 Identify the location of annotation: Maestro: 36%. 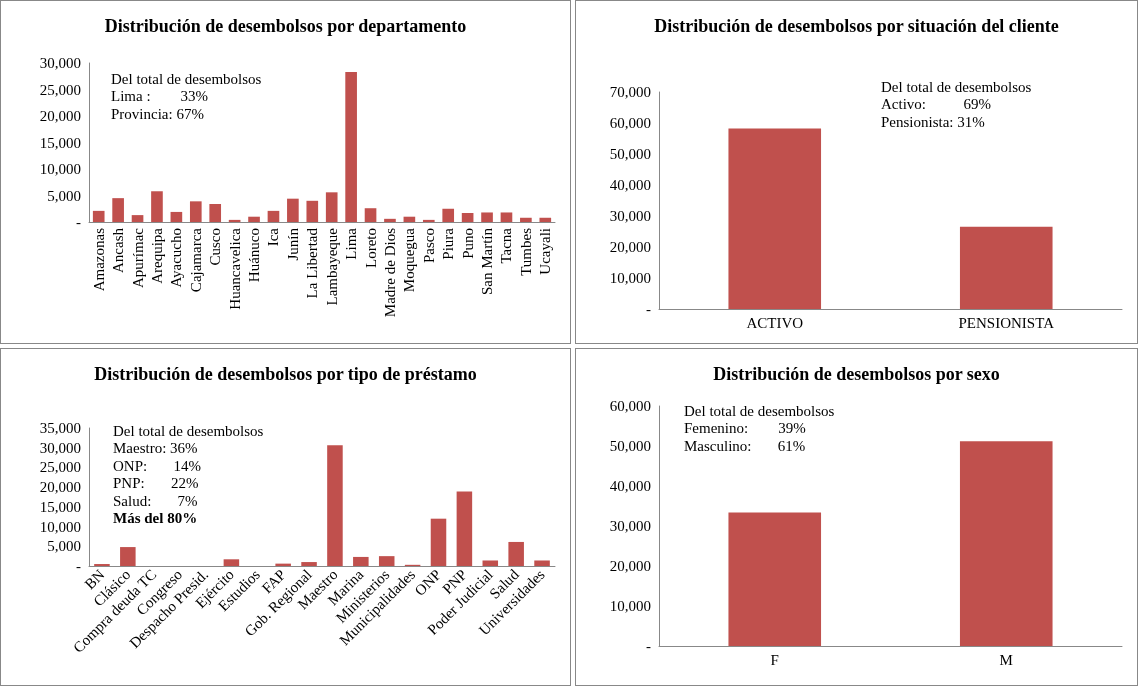
(155, 448).